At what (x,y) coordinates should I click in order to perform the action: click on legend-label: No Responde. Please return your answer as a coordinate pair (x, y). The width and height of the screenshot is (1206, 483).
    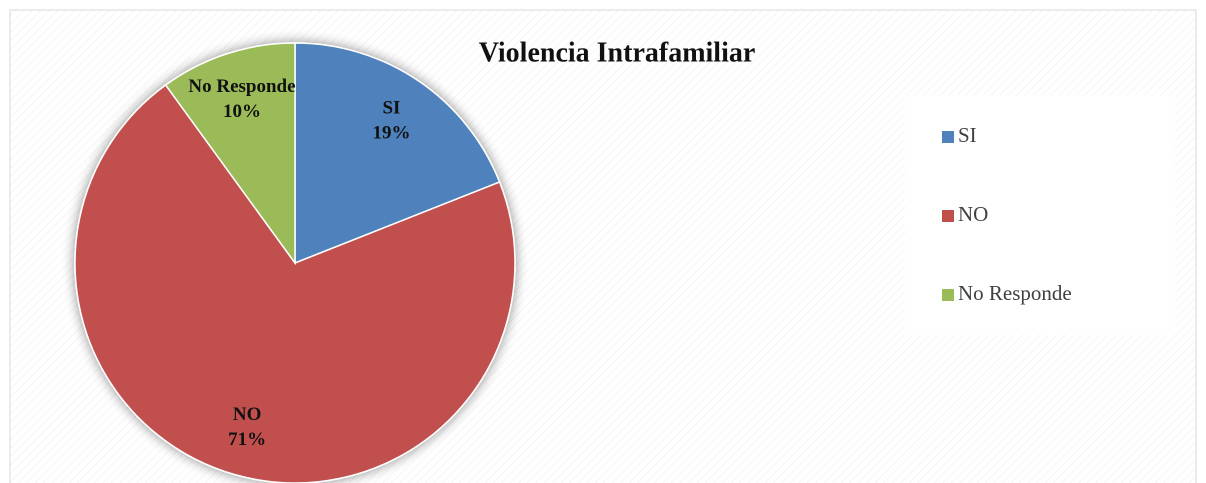
    Looking at the image, I should click on (1015, 293).